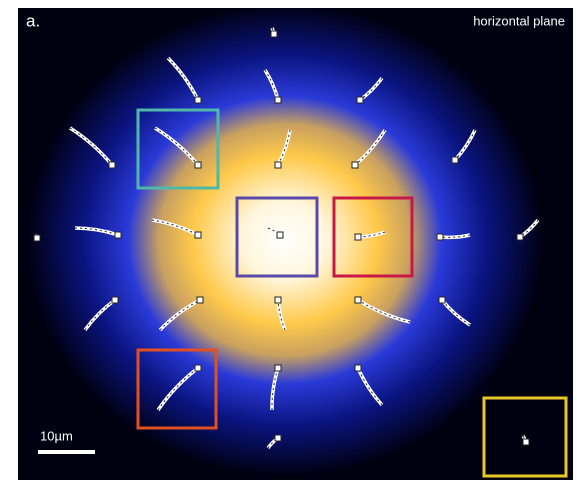 The height and width of the screenshot is (488, 577). Describe the element at coordinates (56, 435) in the screenshot. I see `scale-bar-label: 10µm` at that location.